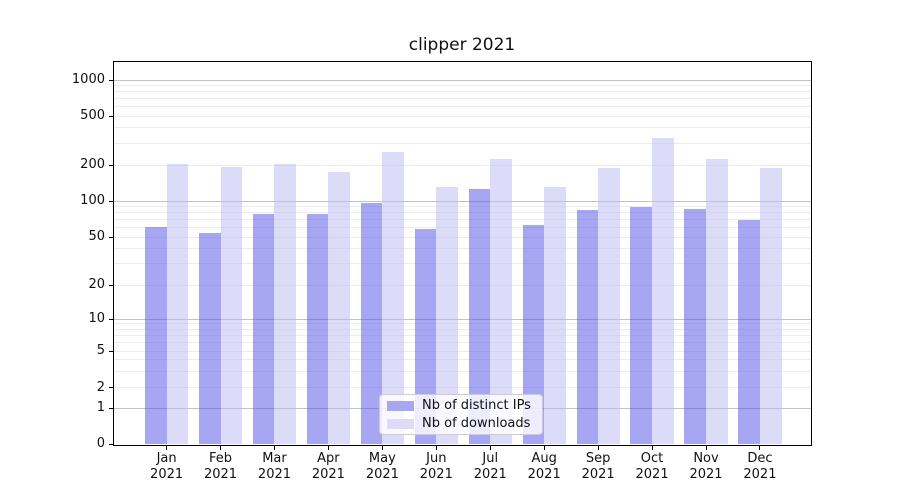 The width and height of the screenshot is (900, 500). I want to click on bar-distinct-ips-nov, so click(695, 326).